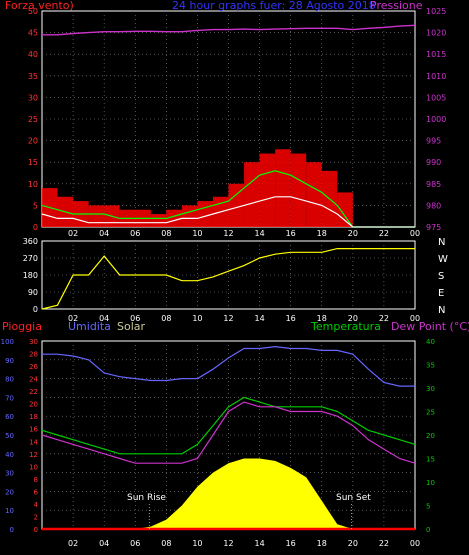 The width and height of the screenshot is (469, 555). I want to click on temperature-tick-label: 15, so click(430, 460).